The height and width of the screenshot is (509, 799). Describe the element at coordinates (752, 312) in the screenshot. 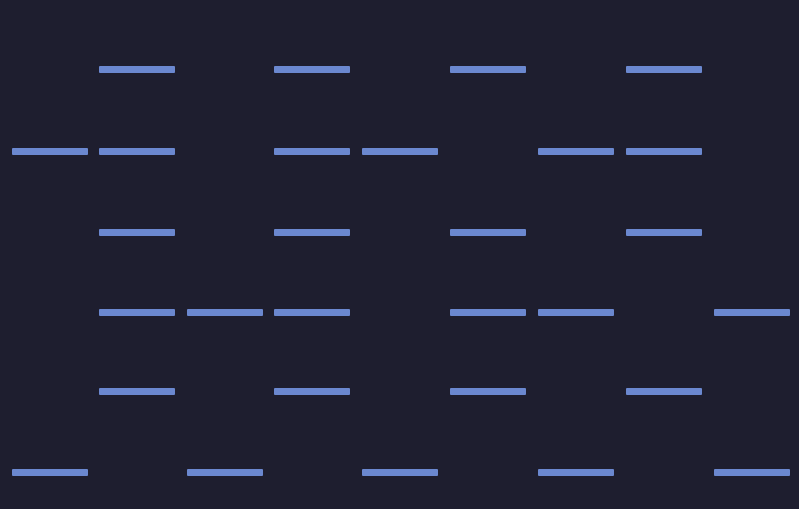

I see `bar-r3-c8` at that location.